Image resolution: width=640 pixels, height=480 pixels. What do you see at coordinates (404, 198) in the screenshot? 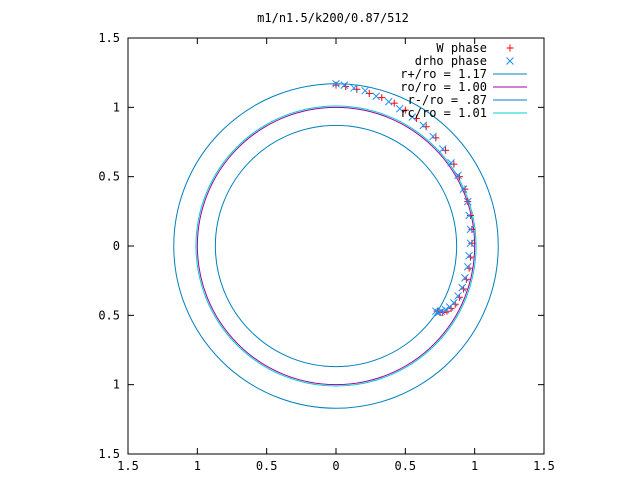
I see `phase-markers` at bounding box center [404, 198].